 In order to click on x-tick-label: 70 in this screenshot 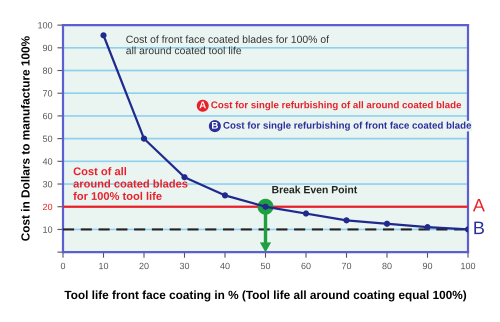, I will do `click(347, 266)`.